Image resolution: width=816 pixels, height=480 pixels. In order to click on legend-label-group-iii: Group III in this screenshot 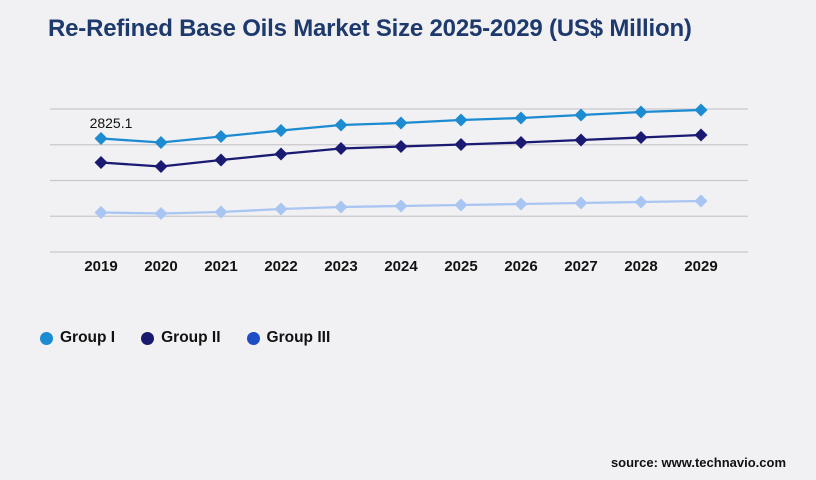, I will do `click(298, 337)`.